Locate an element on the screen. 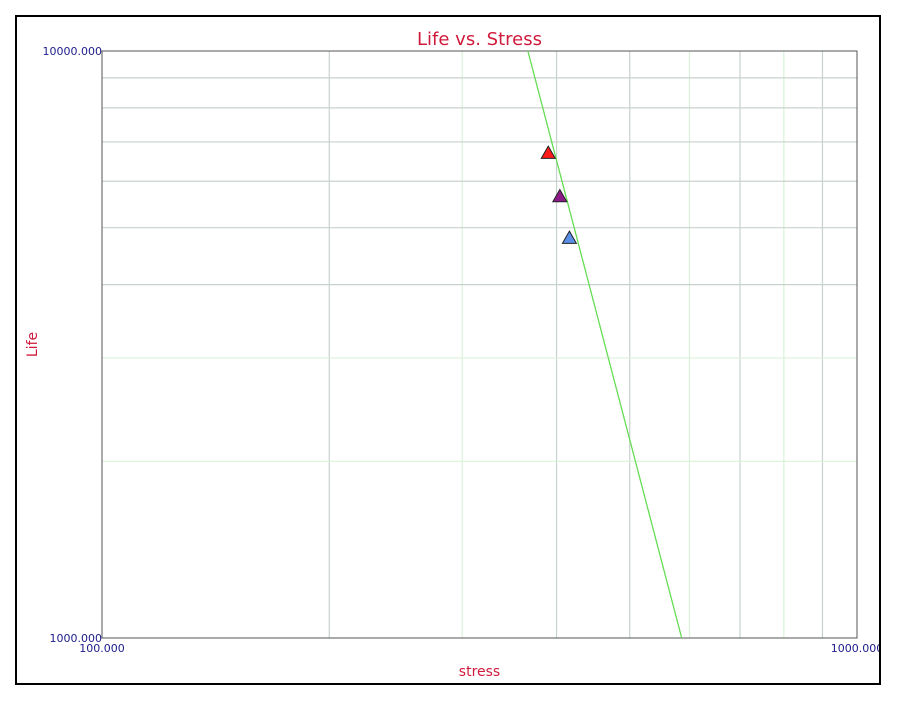  fit-line is located at coordinates (605, 344).